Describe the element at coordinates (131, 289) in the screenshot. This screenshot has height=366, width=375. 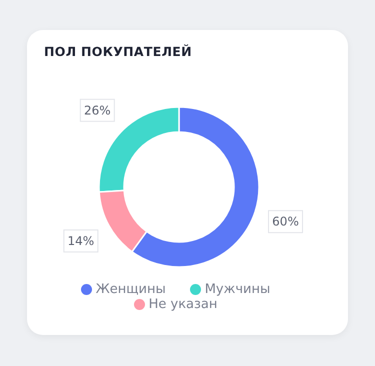
I see `legend-label: Женщины` at that location.